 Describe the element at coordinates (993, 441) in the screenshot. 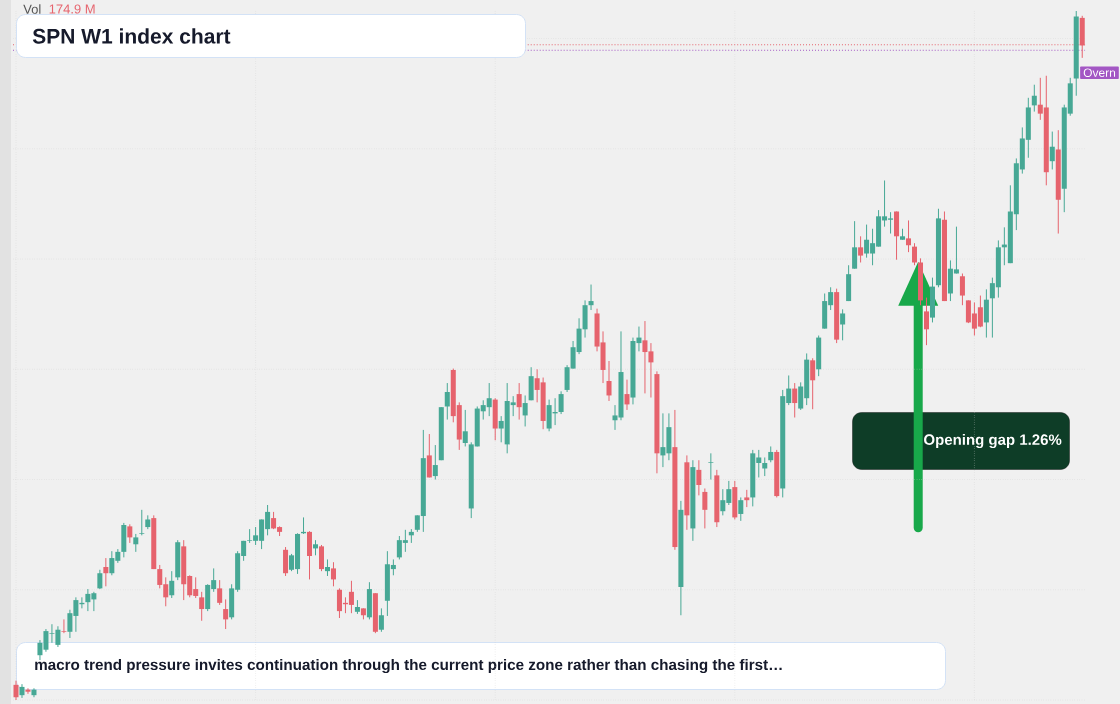

I see `annotation: Opening gap 1.26%` at that location.